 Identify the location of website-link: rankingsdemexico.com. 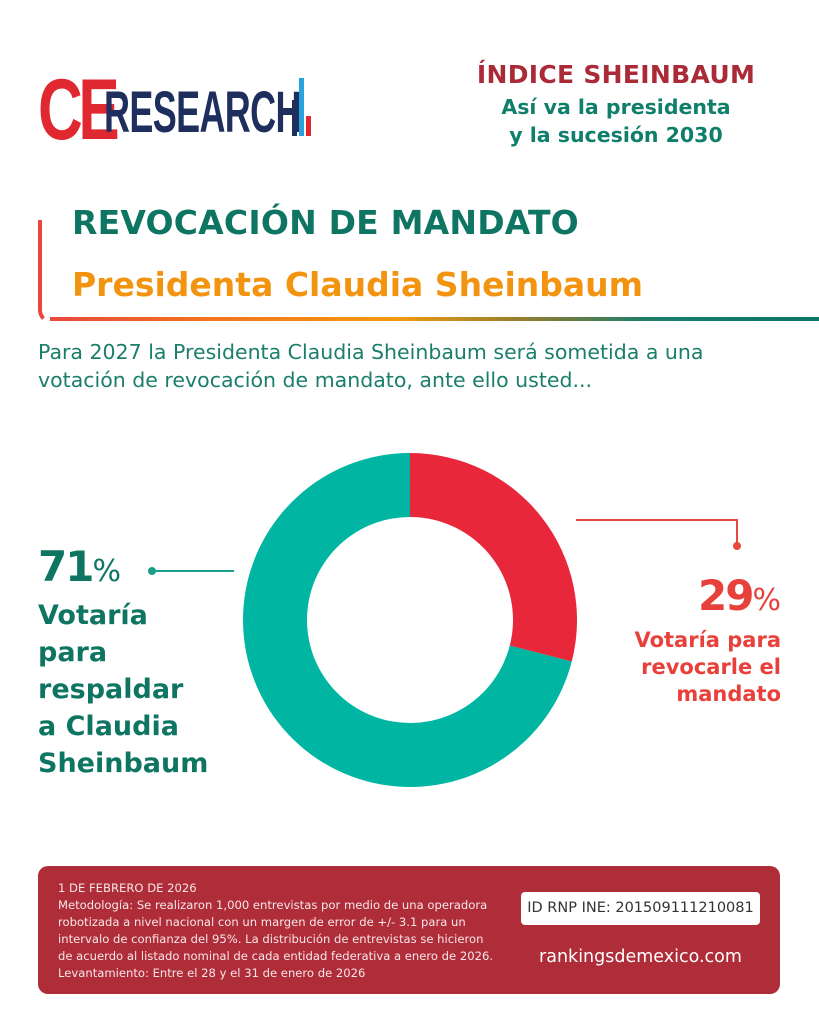
(640, 957).